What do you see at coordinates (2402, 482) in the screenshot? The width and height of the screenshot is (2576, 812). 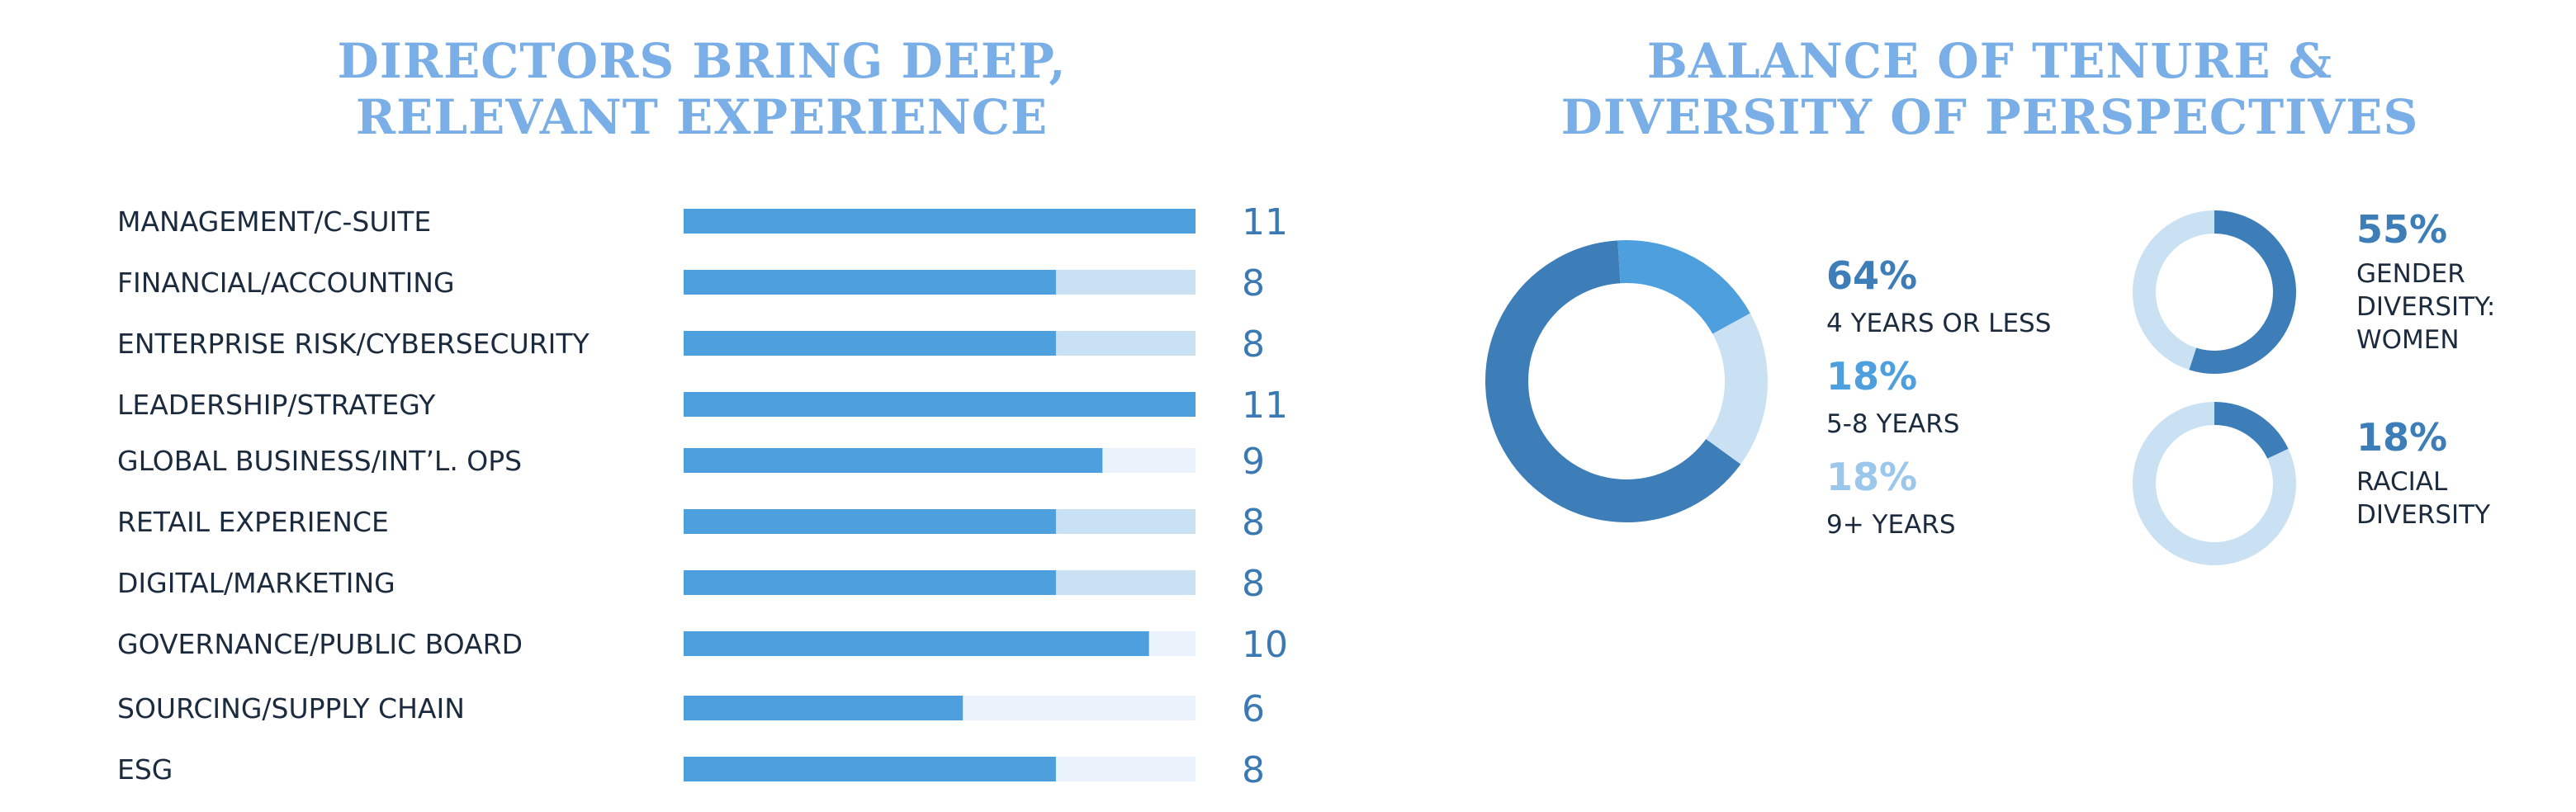 I see `racial-label: RACIAL` at bounding box center [2402, 482].